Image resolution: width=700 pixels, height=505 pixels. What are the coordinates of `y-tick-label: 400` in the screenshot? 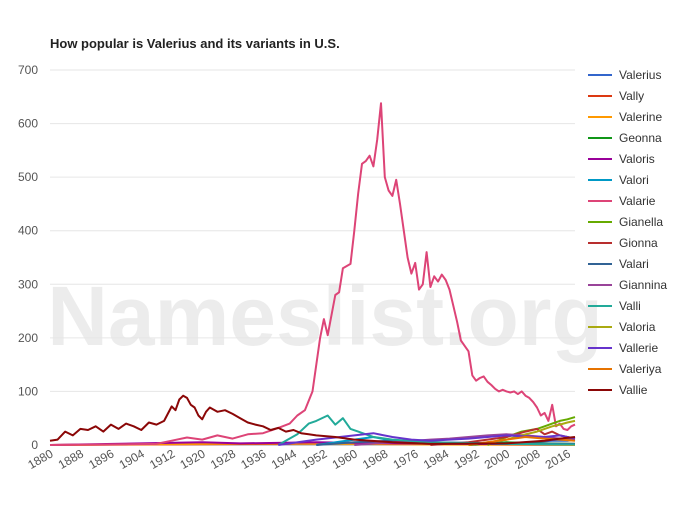 It's located at (28, 231).